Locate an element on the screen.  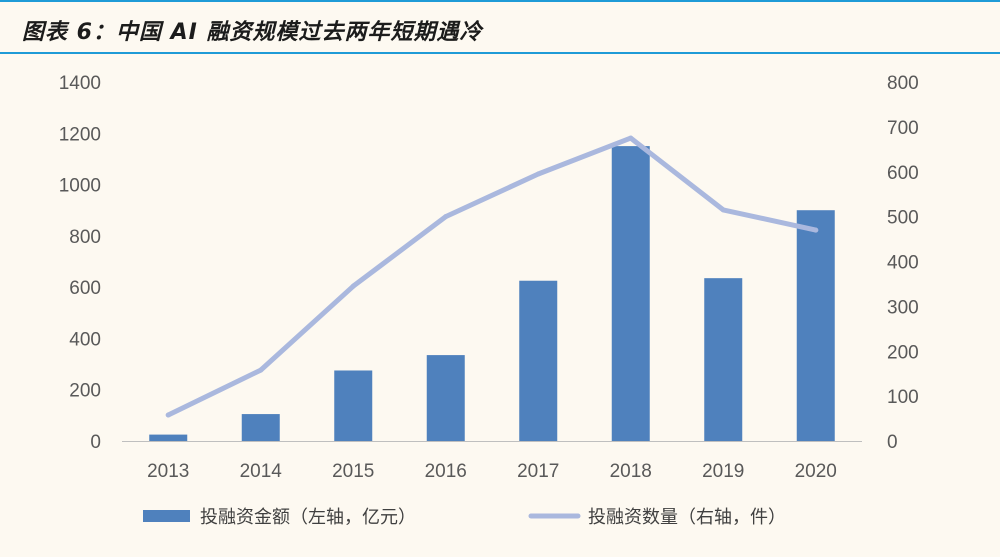
chart-title: 图表 6：中国 AI 融资规模过去两年短期遇冷 is located at coordinates (252, 32).